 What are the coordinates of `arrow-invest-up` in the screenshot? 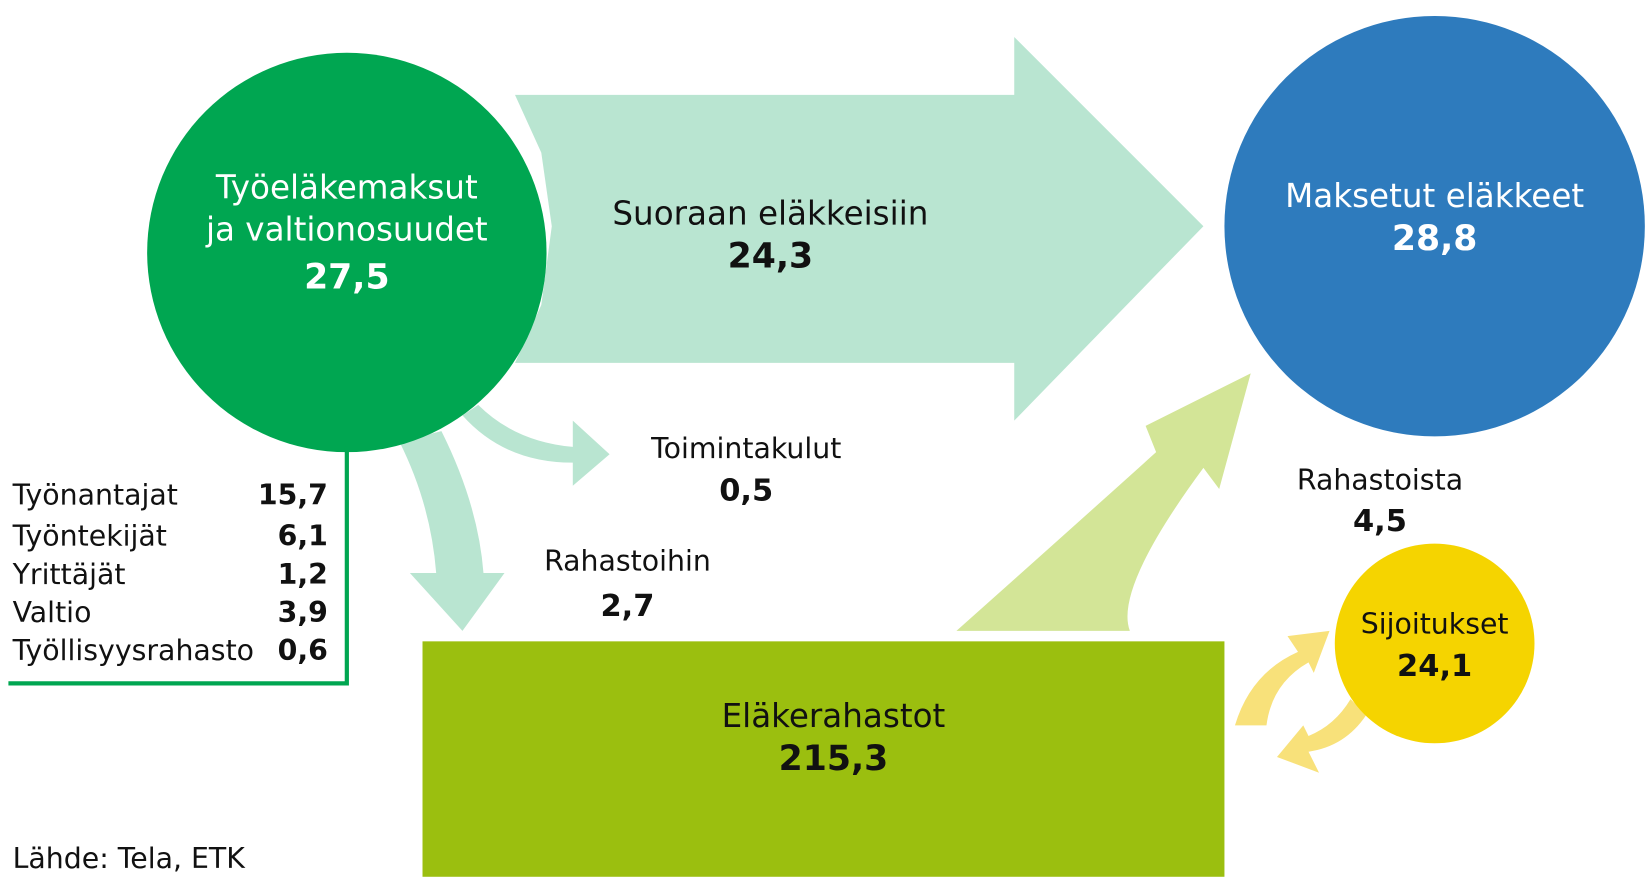 It's located at (1282, 678).